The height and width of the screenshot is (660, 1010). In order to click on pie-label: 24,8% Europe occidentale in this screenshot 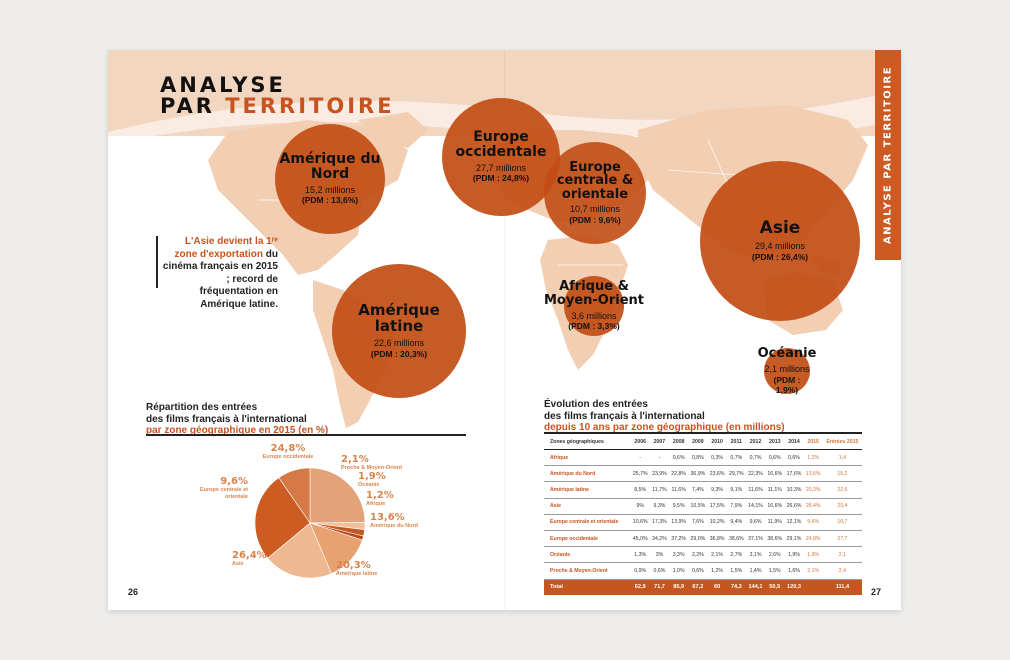, I will do `click(288, 451)`.